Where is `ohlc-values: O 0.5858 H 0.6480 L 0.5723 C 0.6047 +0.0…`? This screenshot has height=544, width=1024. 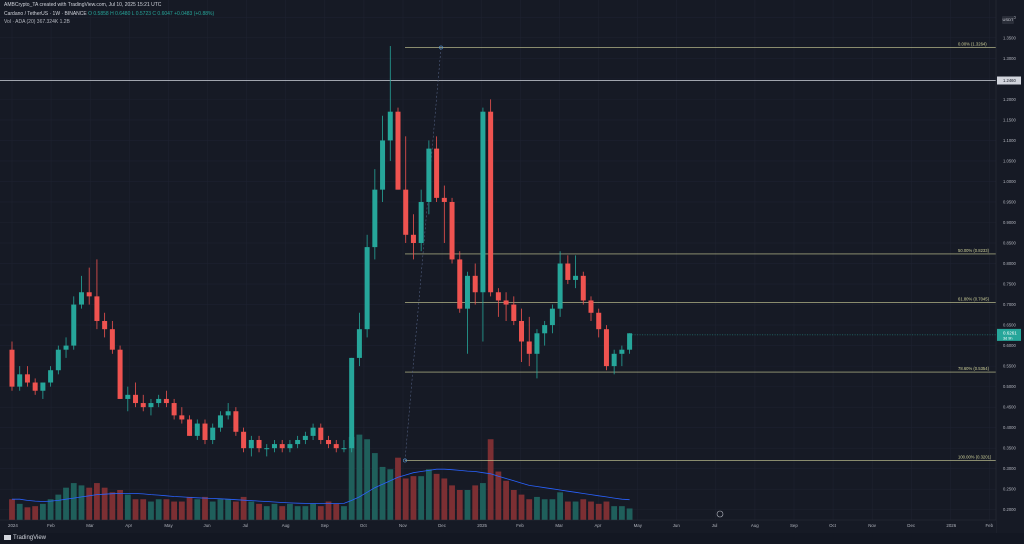
ohlc-values: O 0.5858 H 0.6480 L 0.5723 C 0.6047 +0.0… is located at coordinates (151, 14).